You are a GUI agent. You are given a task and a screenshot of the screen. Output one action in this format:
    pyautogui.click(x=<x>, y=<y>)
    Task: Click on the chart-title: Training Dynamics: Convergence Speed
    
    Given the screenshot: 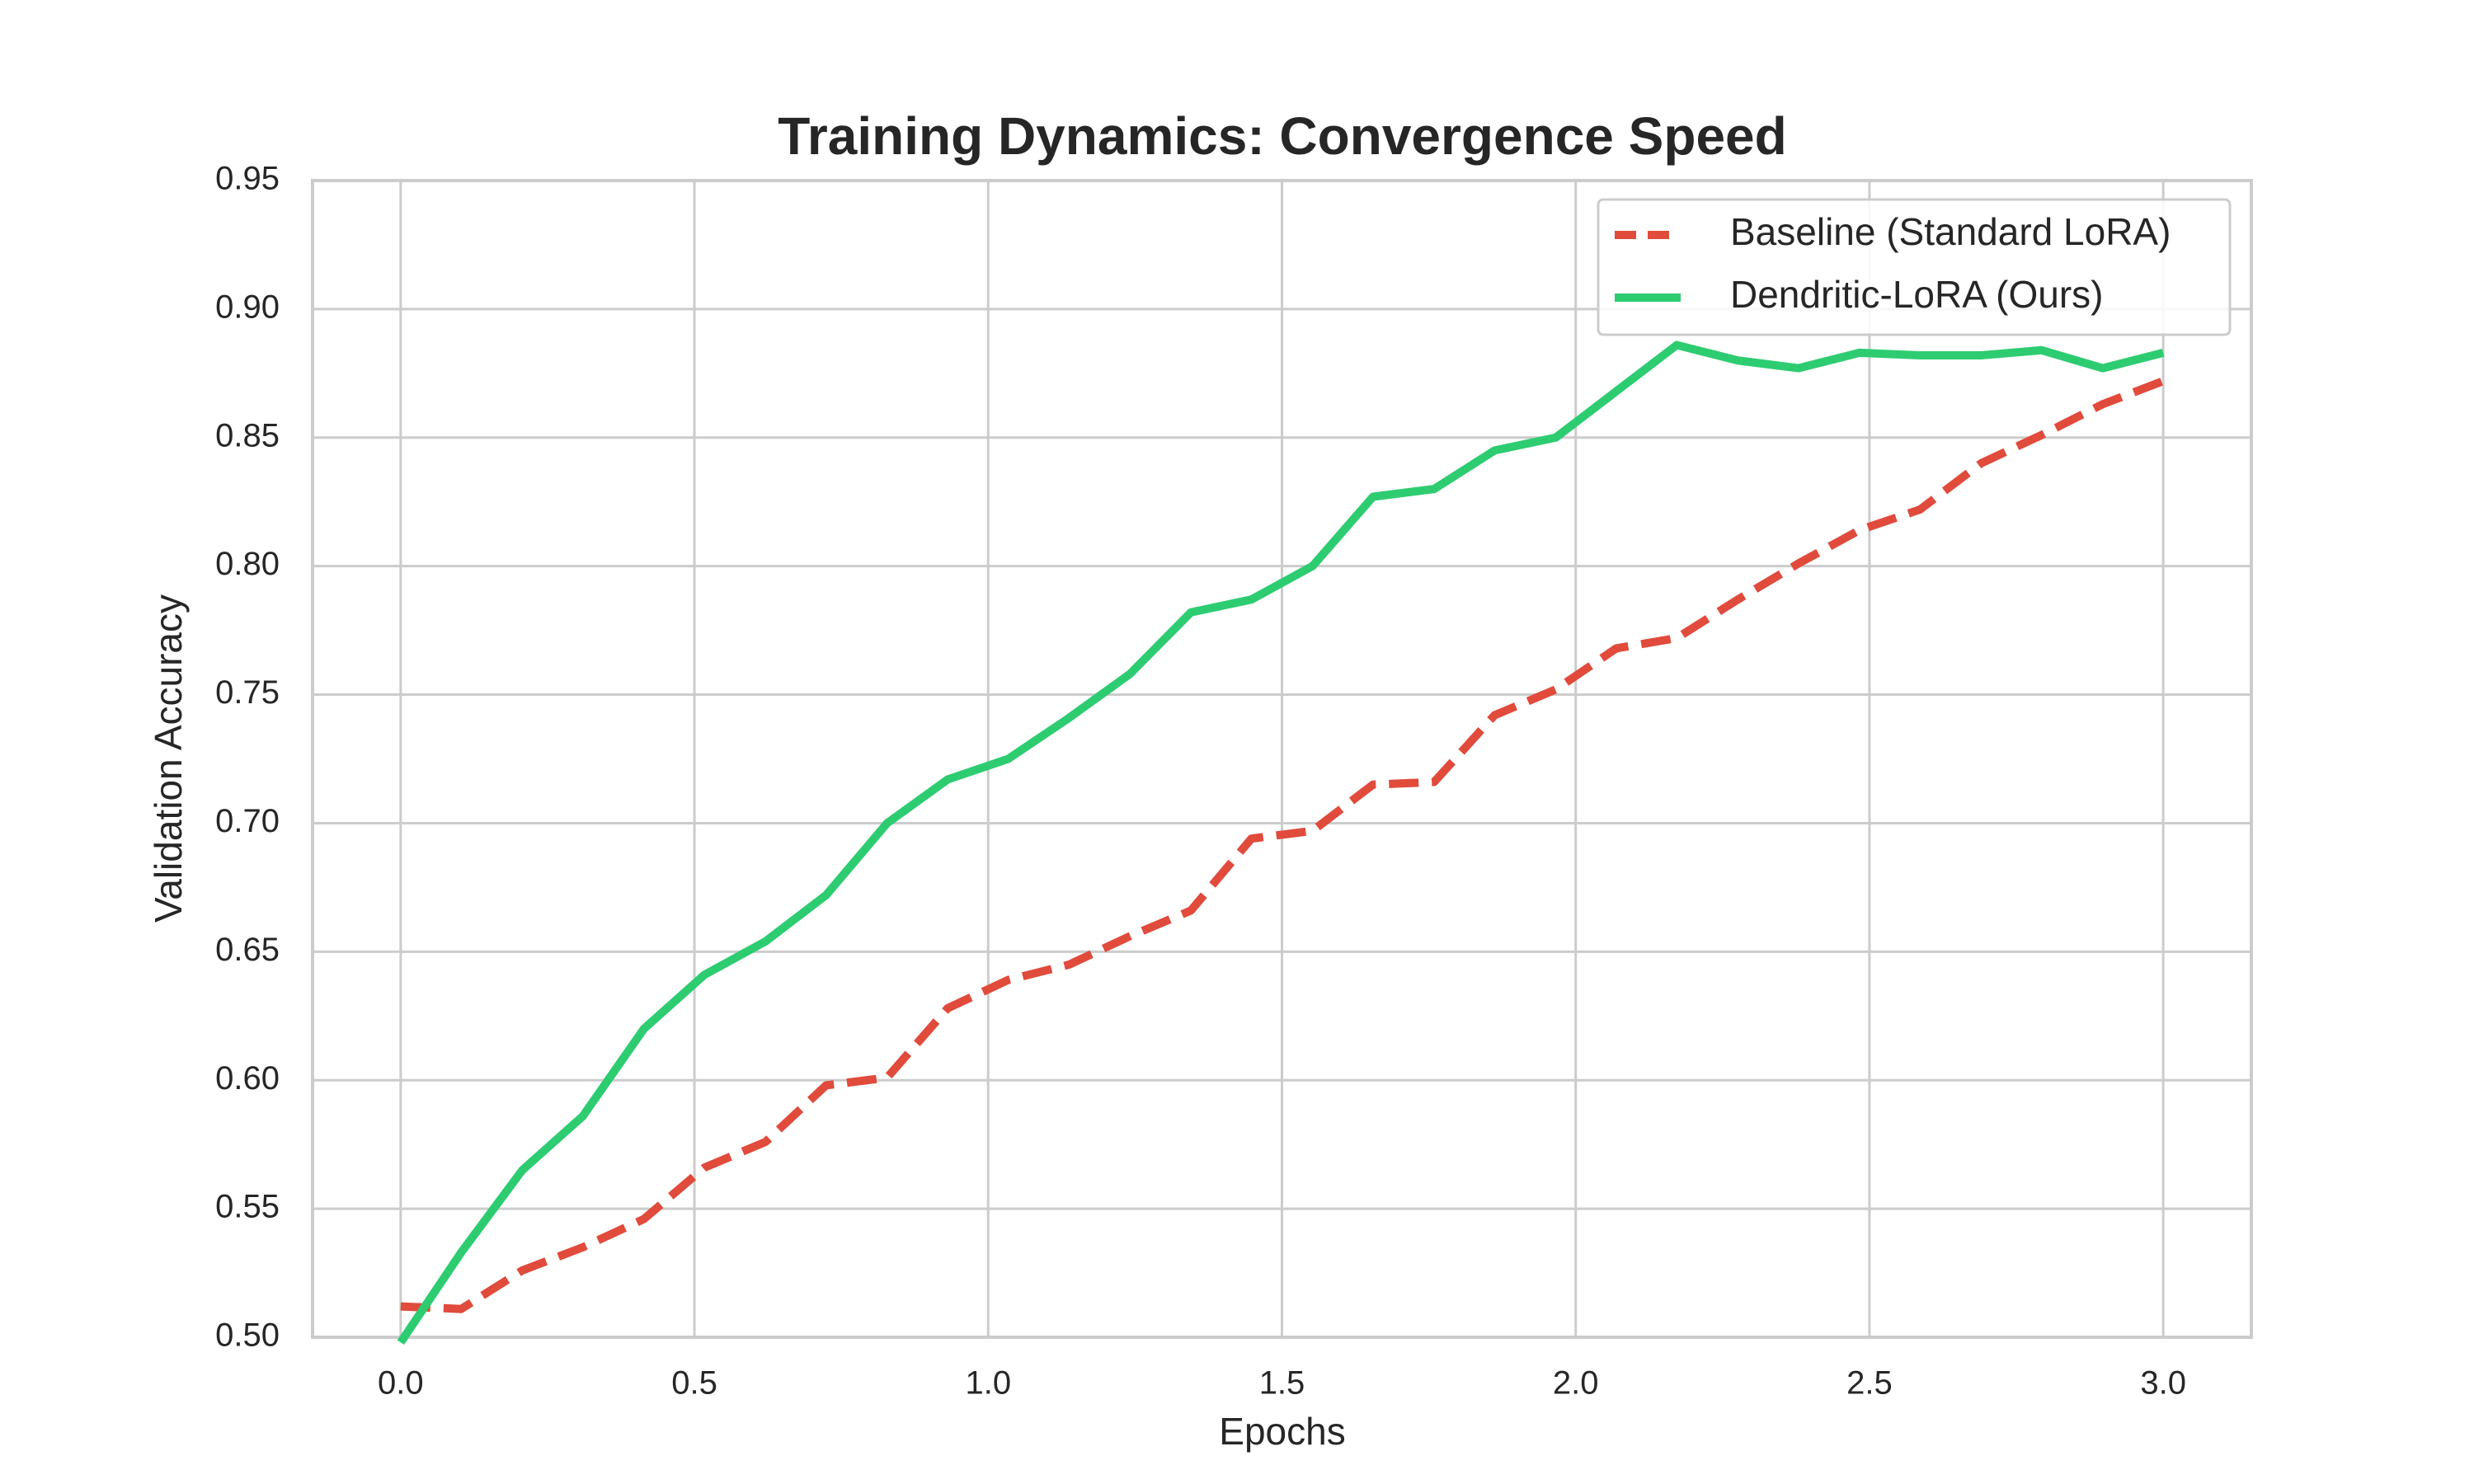 What is the action you would take?
    pyautogui.click(x=1282, y=136)
    